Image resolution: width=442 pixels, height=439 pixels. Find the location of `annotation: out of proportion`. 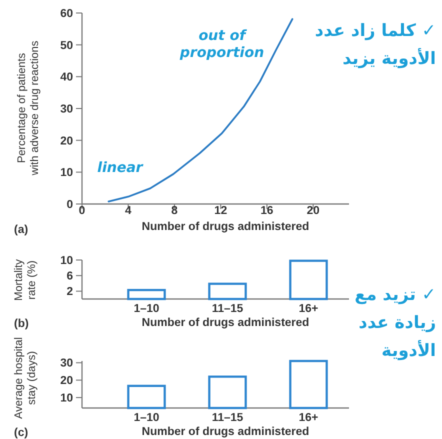

annotation: out of proportion is located at coordinates (221, 44).